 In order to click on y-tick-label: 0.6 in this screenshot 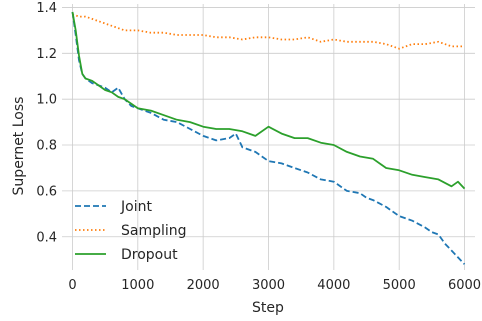, I will do `click(46, 191)`.